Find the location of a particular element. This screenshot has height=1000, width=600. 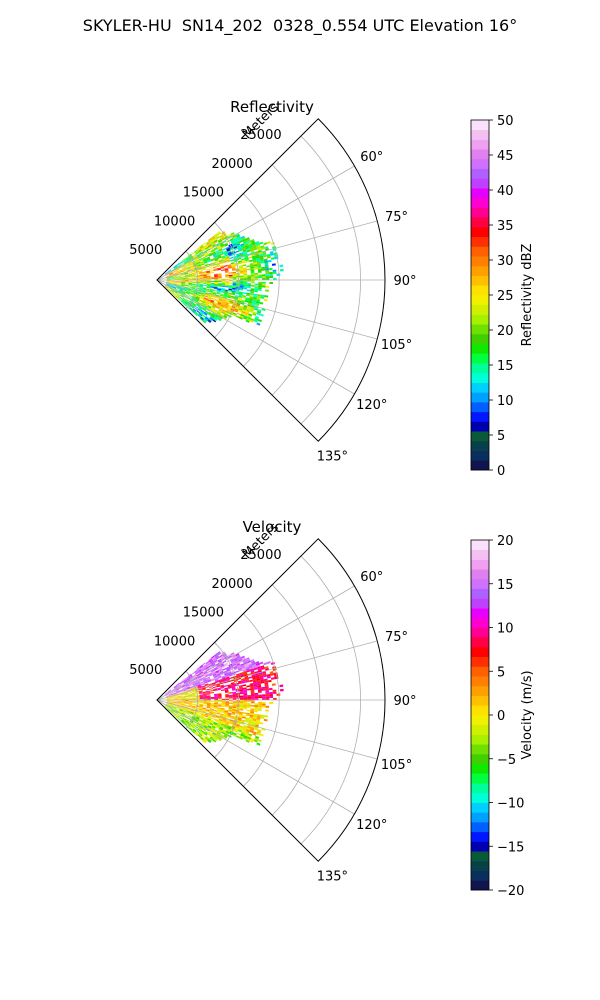

range-tick-label: 10000 is located at coordinates (174, 221).